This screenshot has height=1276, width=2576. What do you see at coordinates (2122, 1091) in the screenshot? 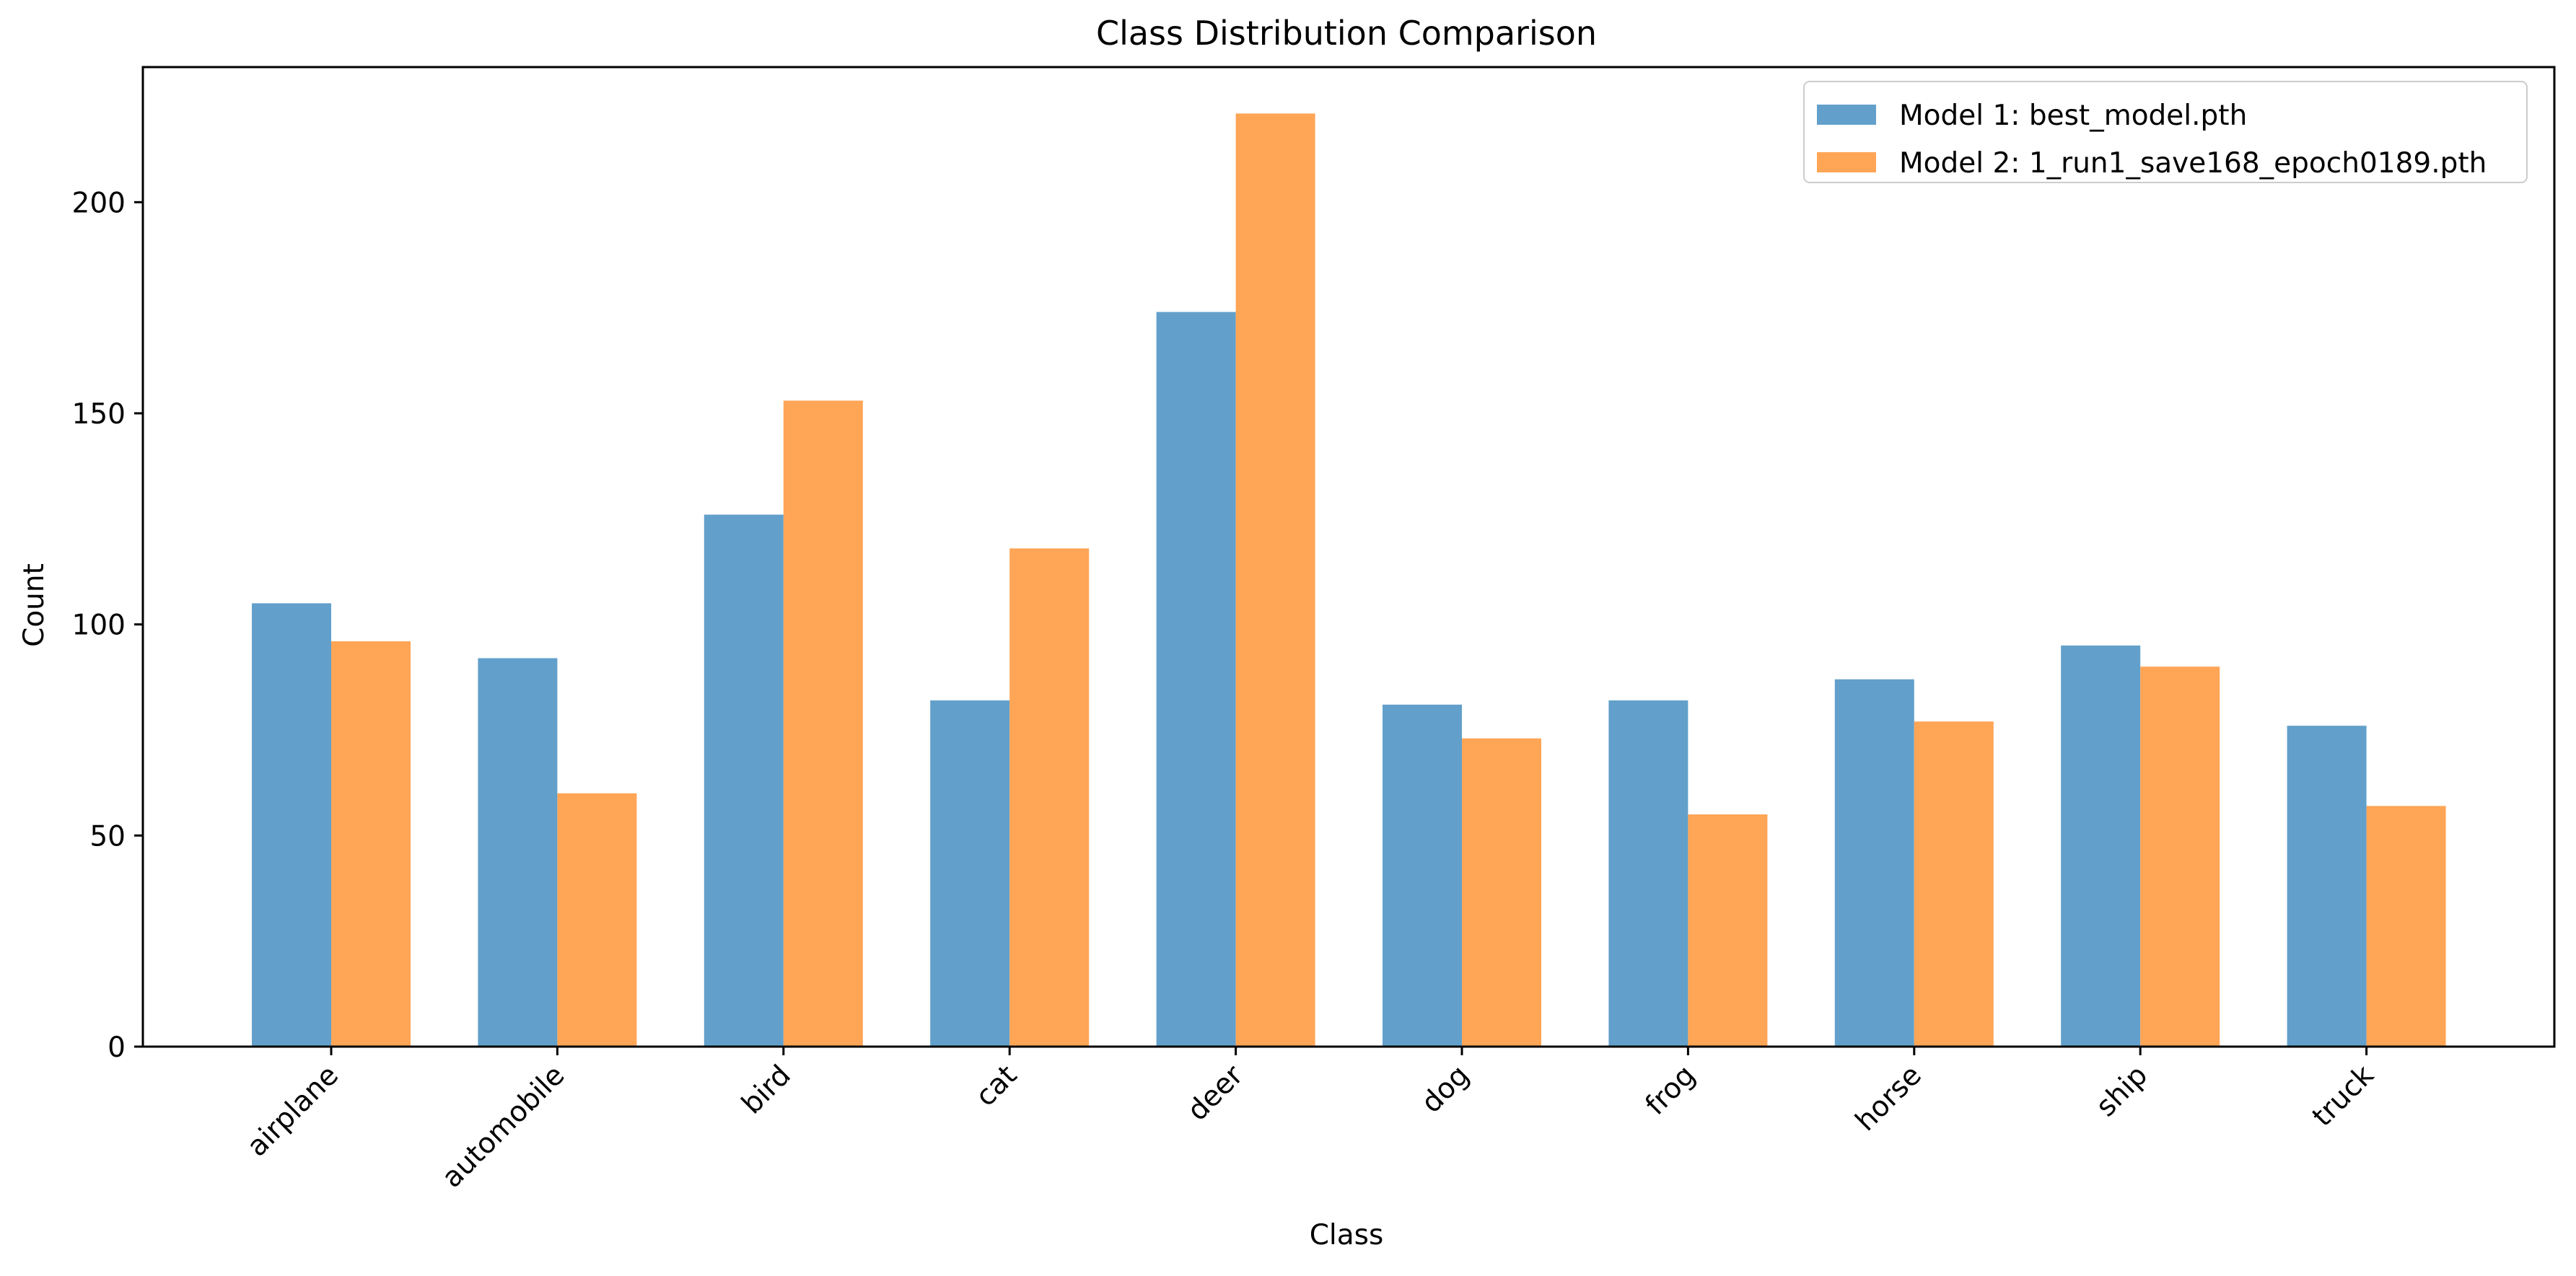
I see `x-tick-label-ship: ship` at bounding box center [2122, 1091].